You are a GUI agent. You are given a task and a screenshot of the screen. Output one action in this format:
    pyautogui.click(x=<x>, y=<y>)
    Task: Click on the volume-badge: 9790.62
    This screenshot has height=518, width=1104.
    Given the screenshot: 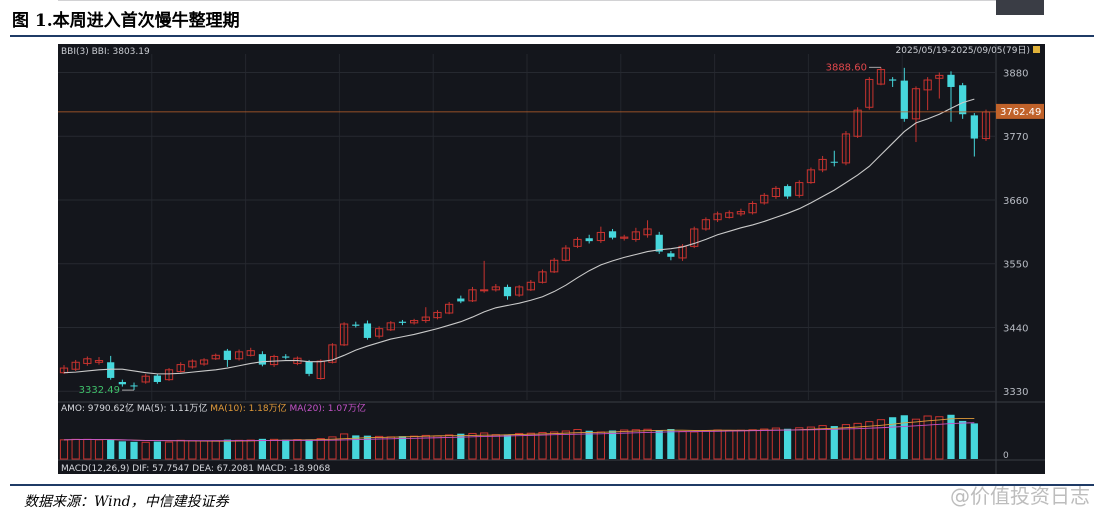 What is the action you would take?
    pyautogui.click(x=1018, y=1)
    